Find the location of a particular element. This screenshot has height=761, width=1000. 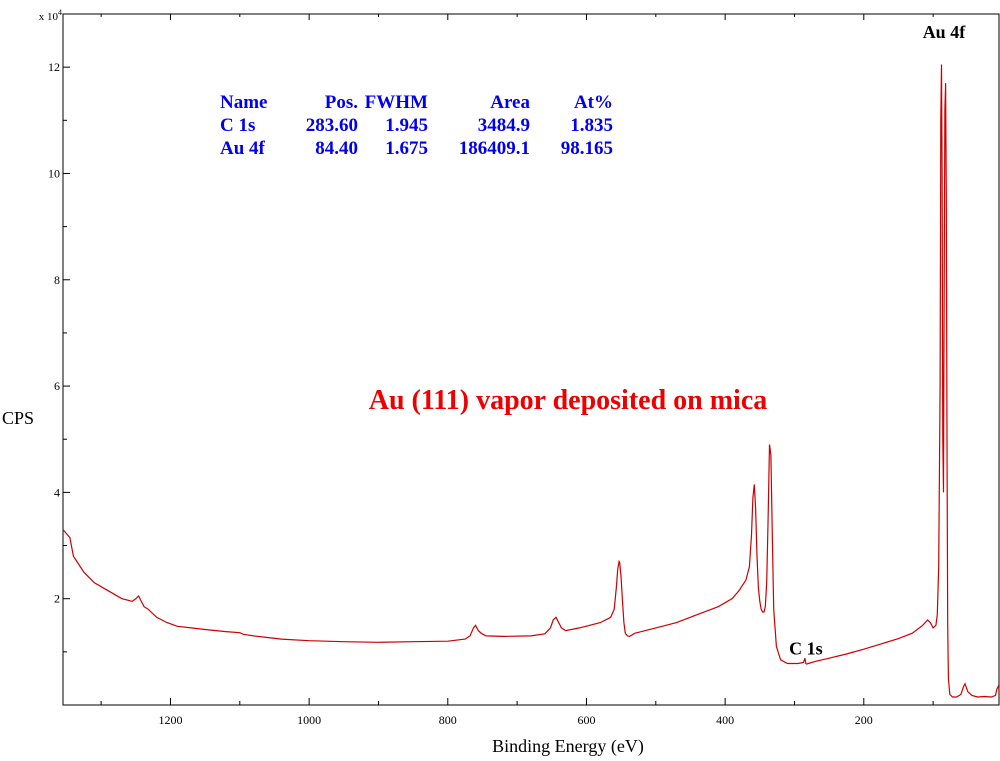

table-header-cell: Area is located at coordinates (510, 102).